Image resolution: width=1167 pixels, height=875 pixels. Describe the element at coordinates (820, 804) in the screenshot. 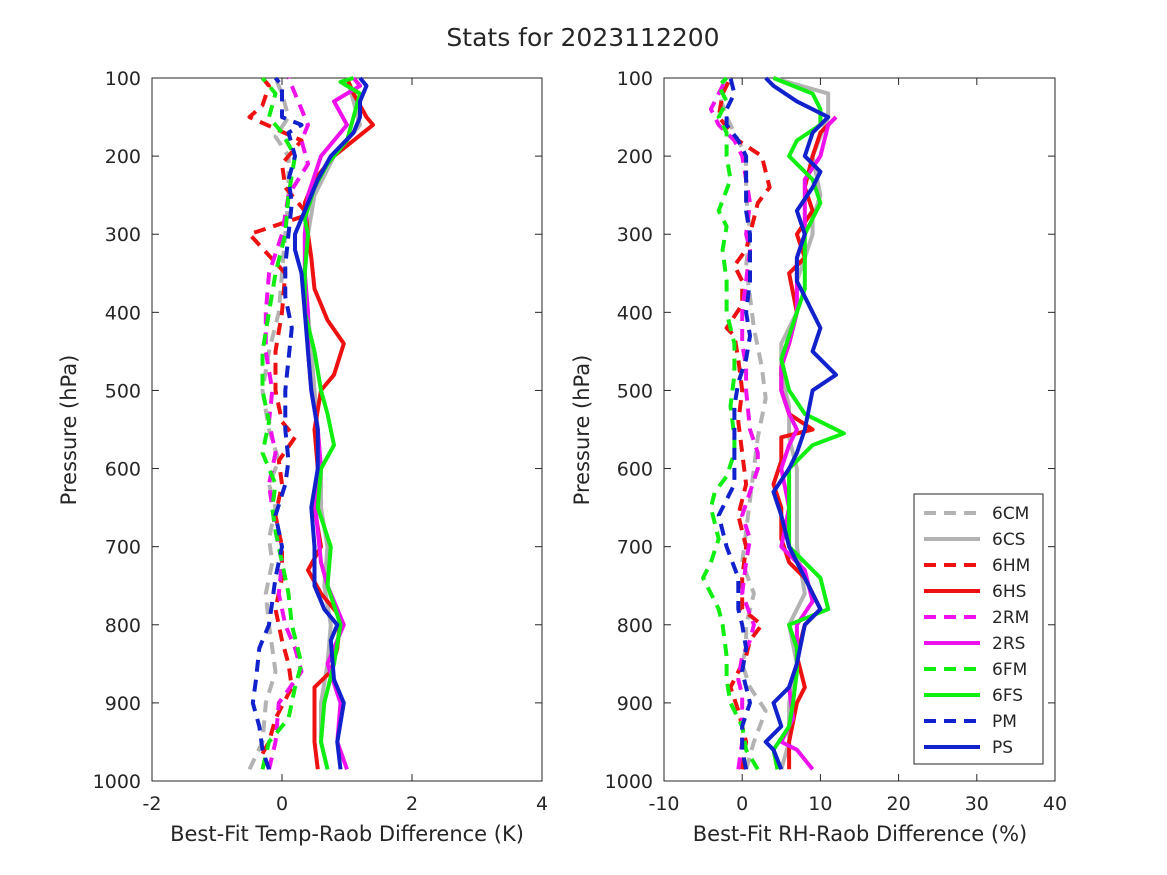

I see `rh-xtick-label: 10` at that location.